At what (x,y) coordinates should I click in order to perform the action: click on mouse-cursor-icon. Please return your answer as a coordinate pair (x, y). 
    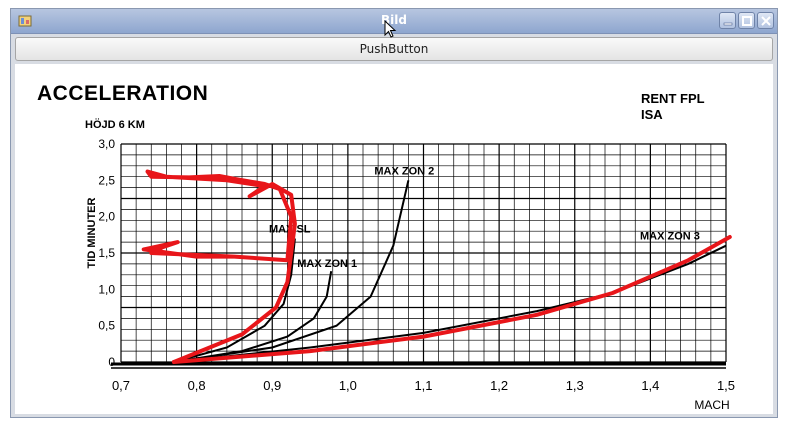
    Looking at the image, I should click on (390, 29).